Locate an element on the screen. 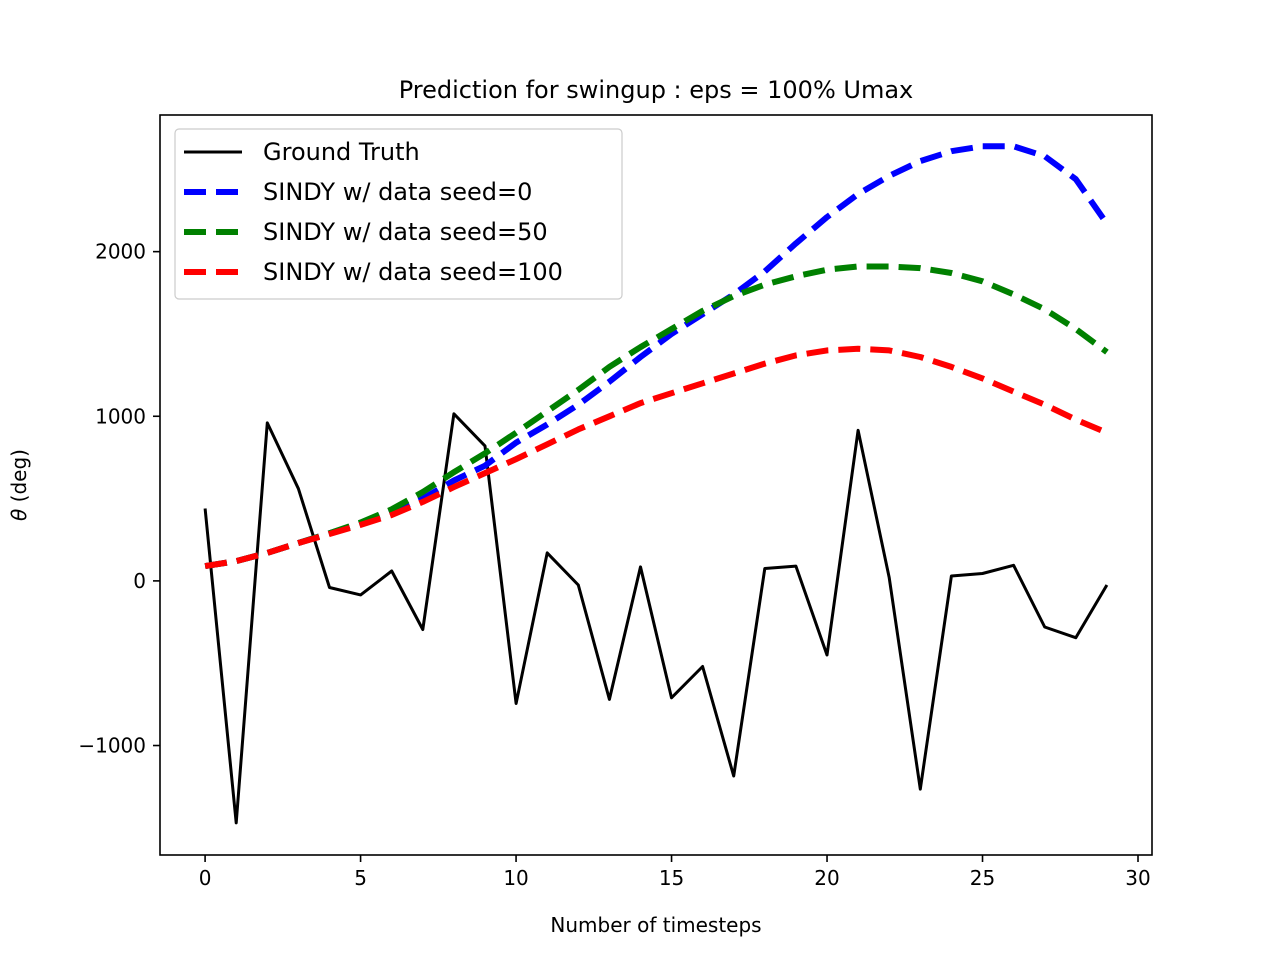 This screenshot has height=960, width=1280. legend-label-sindy-w-data-seed-0: SINDY w/ data seed=0 is located at coordinates (397, 192).